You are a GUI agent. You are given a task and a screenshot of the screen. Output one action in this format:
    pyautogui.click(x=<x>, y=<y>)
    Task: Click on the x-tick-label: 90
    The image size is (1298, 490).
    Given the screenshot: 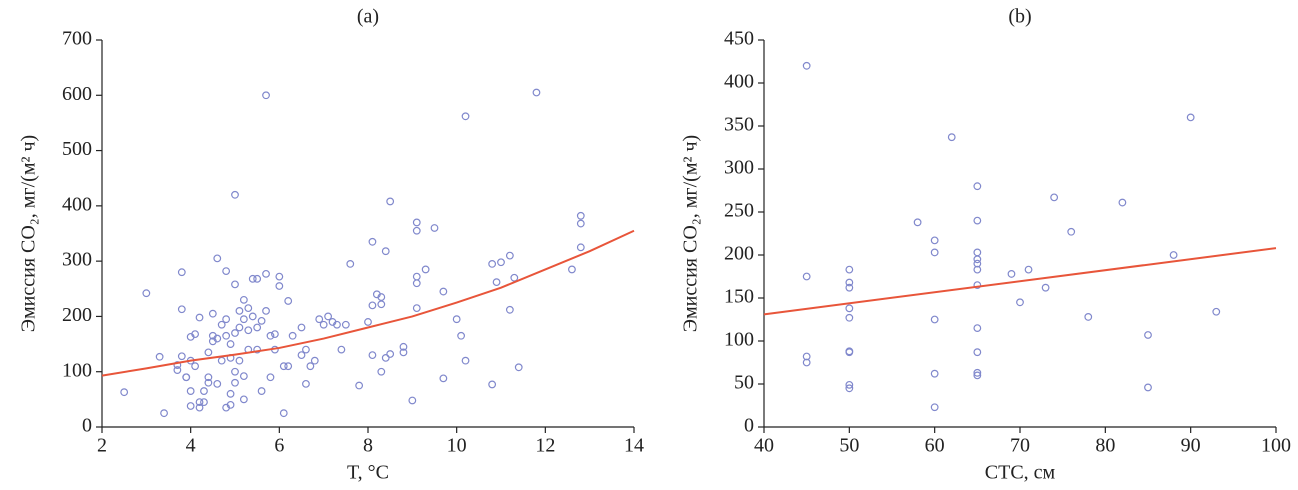 What is the action you would take?
    pyautogui.click(x=1191, y=446)
    